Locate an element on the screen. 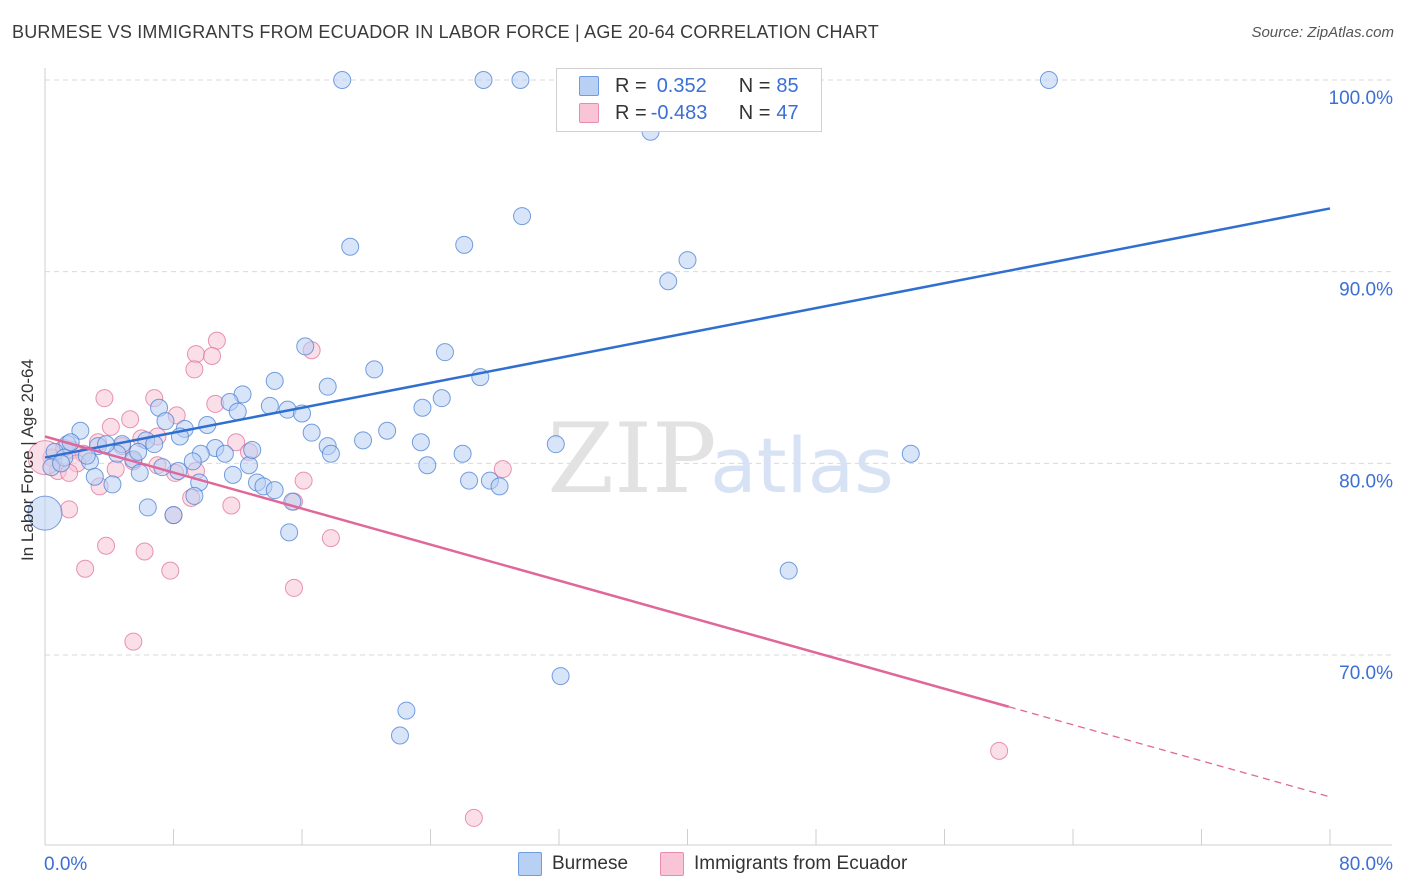 The image size is (1406, 892). legend-burmese-n: 85 is located at coordinates (787, 85).